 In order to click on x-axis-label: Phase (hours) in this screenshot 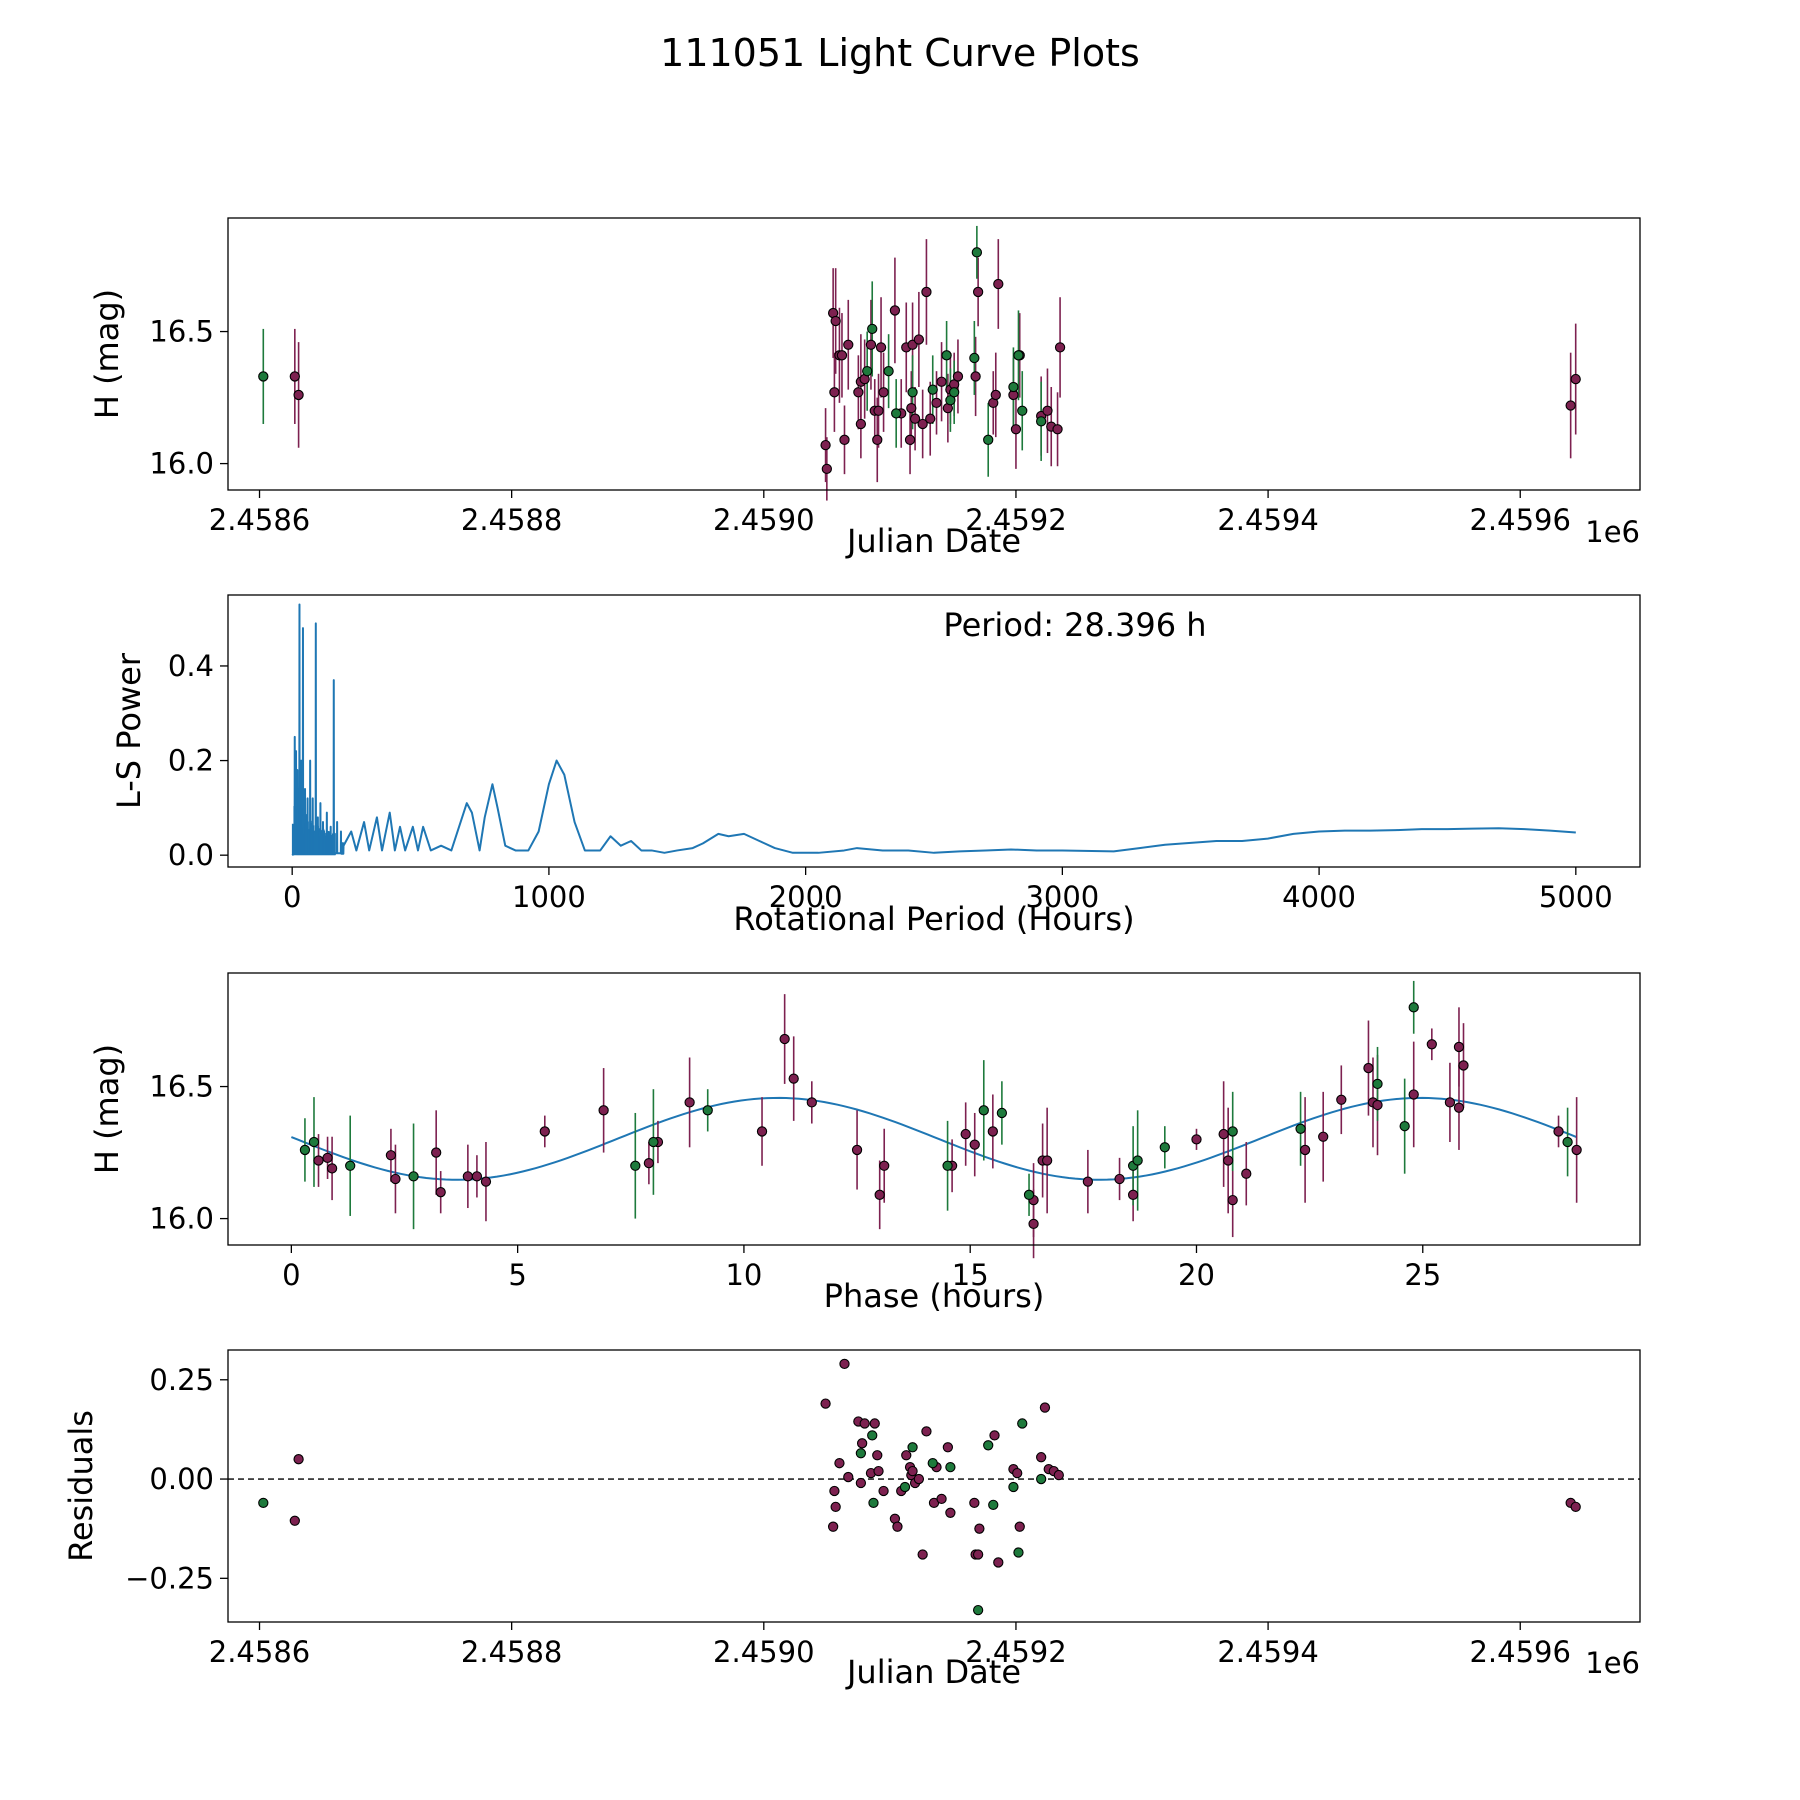, I will do `click(934, 1296)`.